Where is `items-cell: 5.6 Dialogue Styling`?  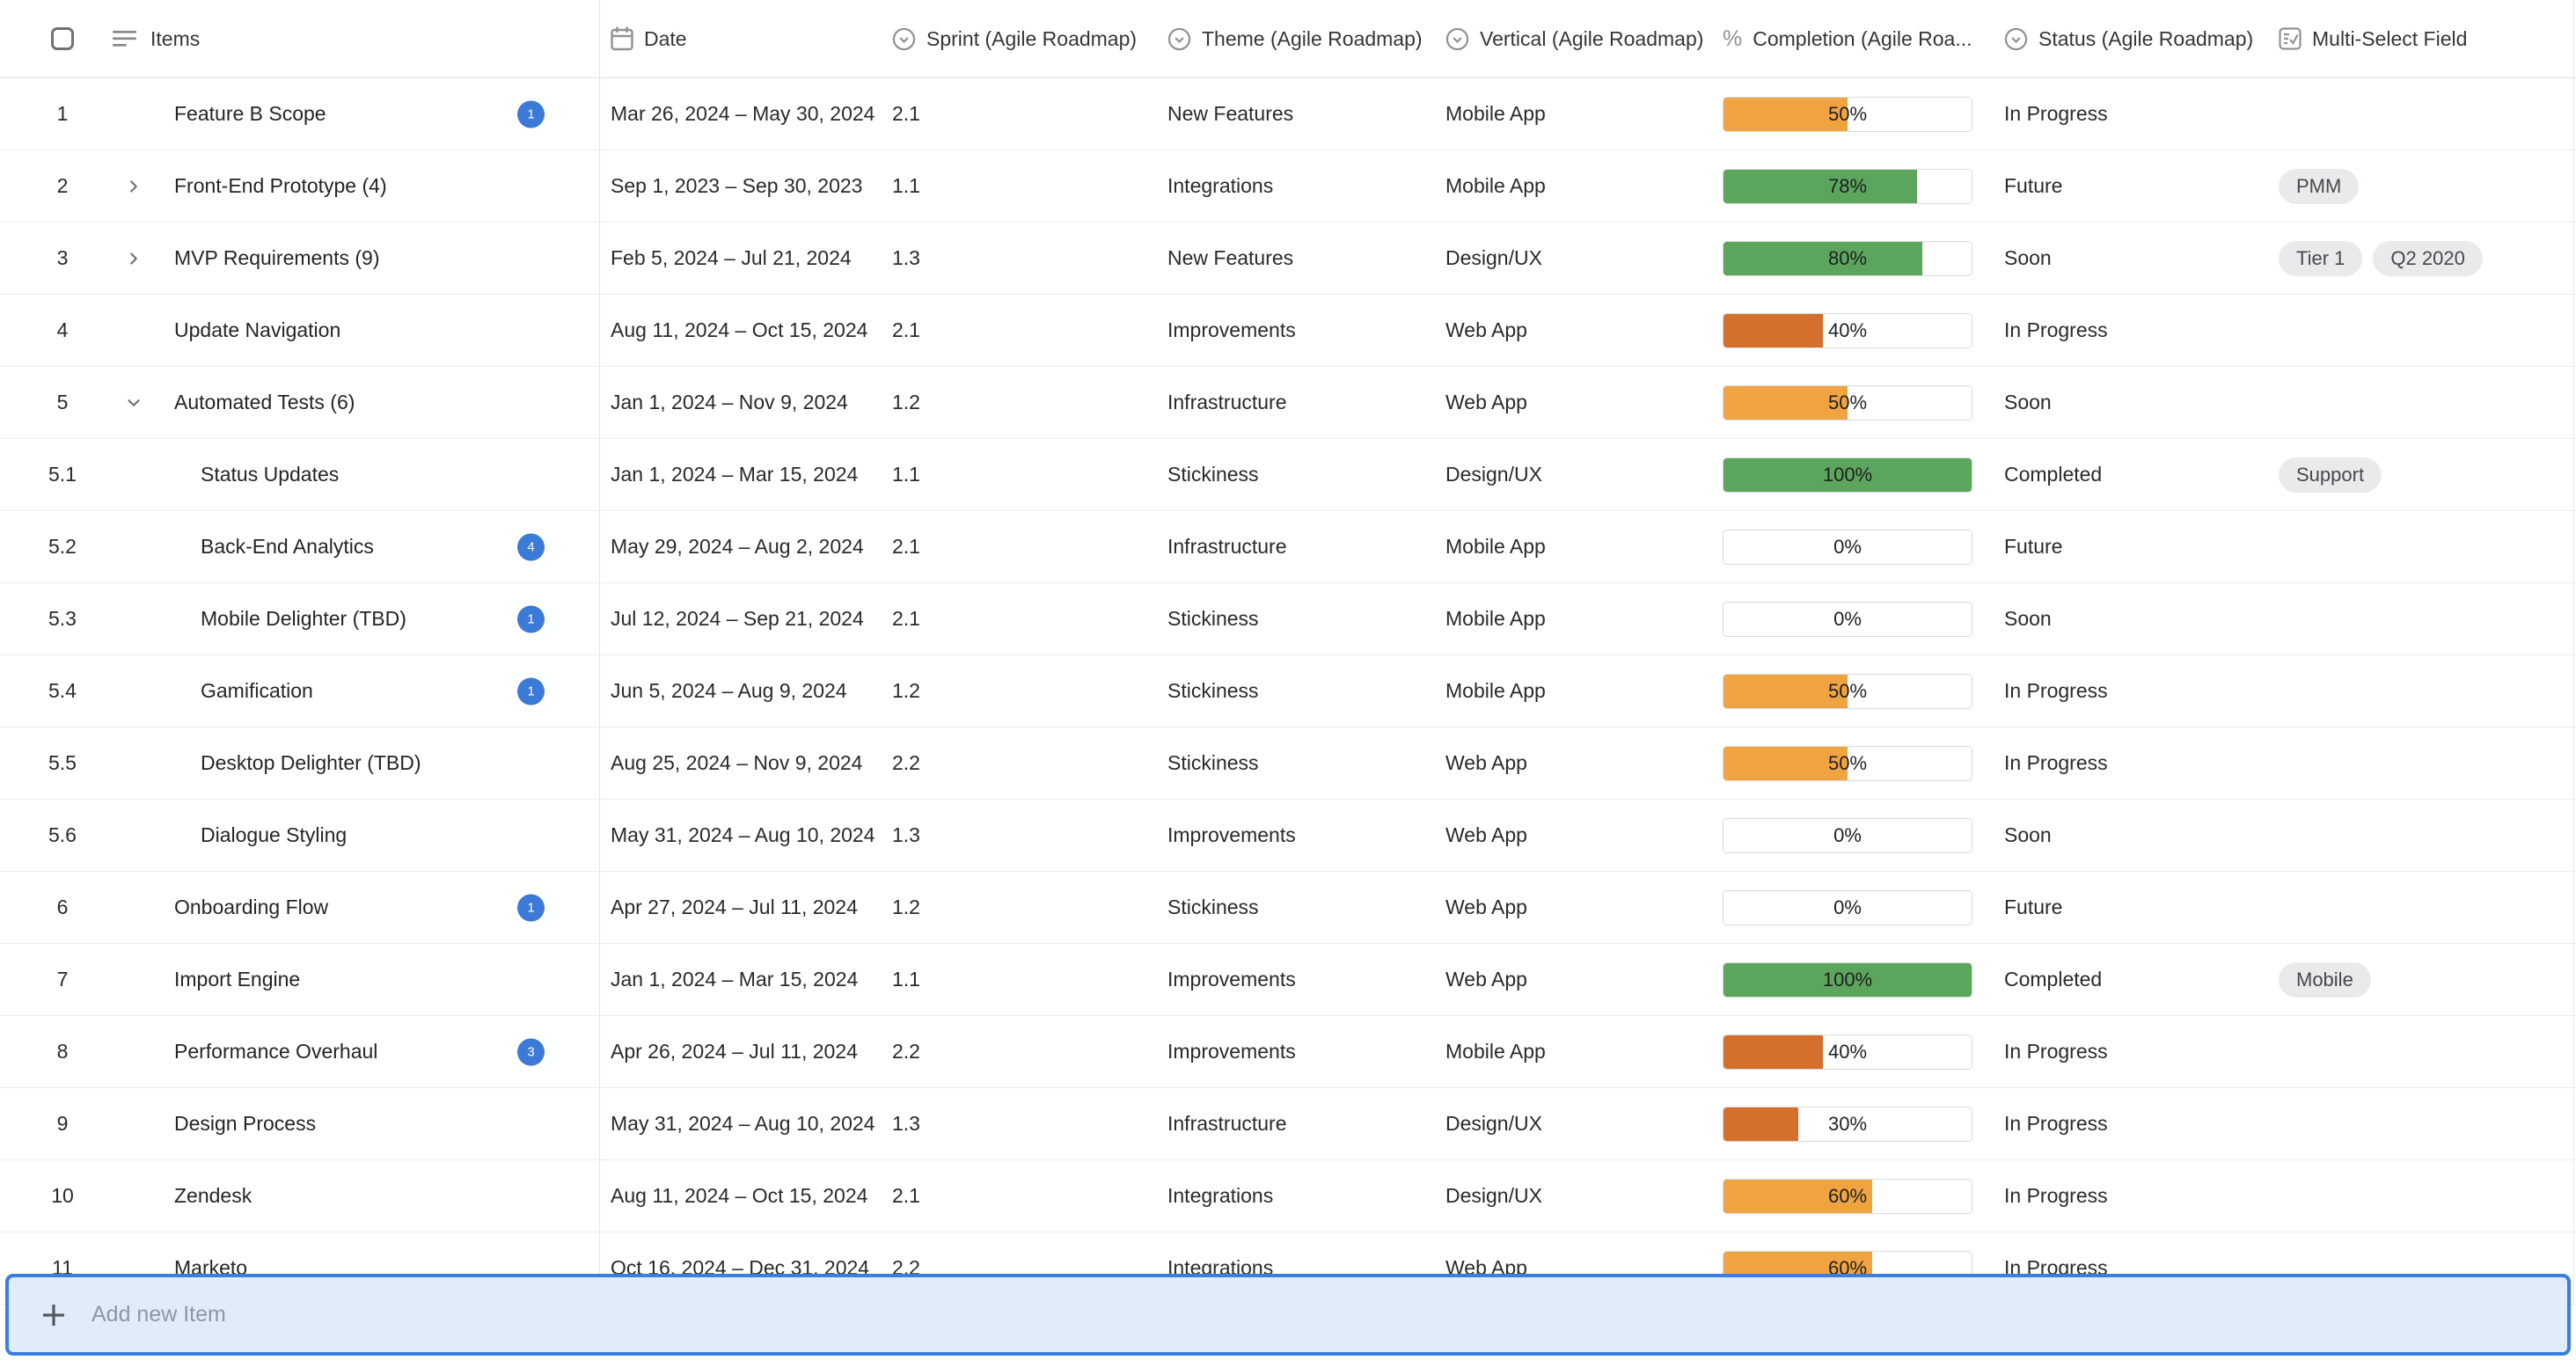
items-cell: 5.6 Dialogue Styling is located at coordinates (300, 835).